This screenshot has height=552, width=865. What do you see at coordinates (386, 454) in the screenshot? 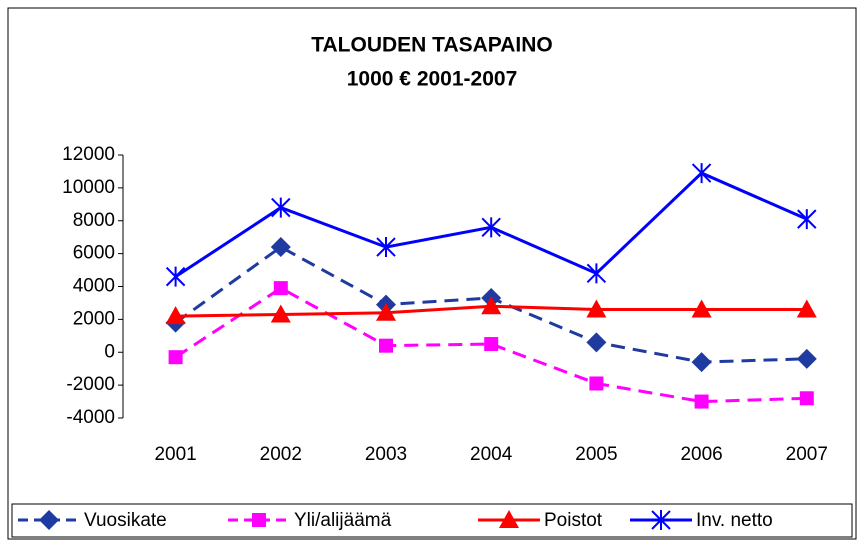
I see `x-tick-label: 2003` at bounding box center [386, 454].